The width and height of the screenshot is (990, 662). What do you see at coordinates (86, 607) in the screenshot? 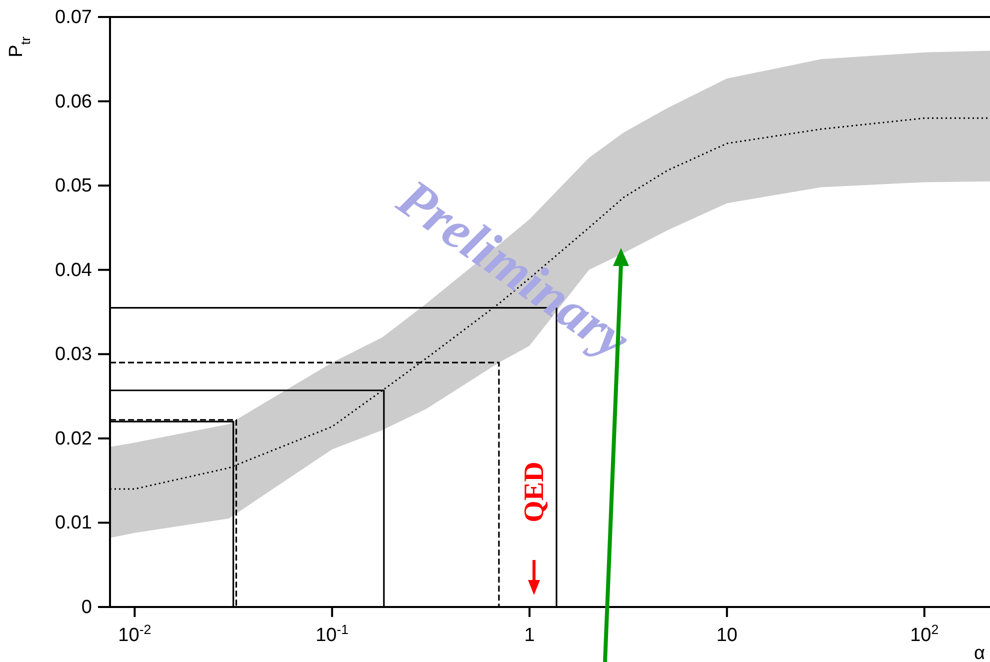
I see `y-tick-label: 0` at bounding box center [86, 607].